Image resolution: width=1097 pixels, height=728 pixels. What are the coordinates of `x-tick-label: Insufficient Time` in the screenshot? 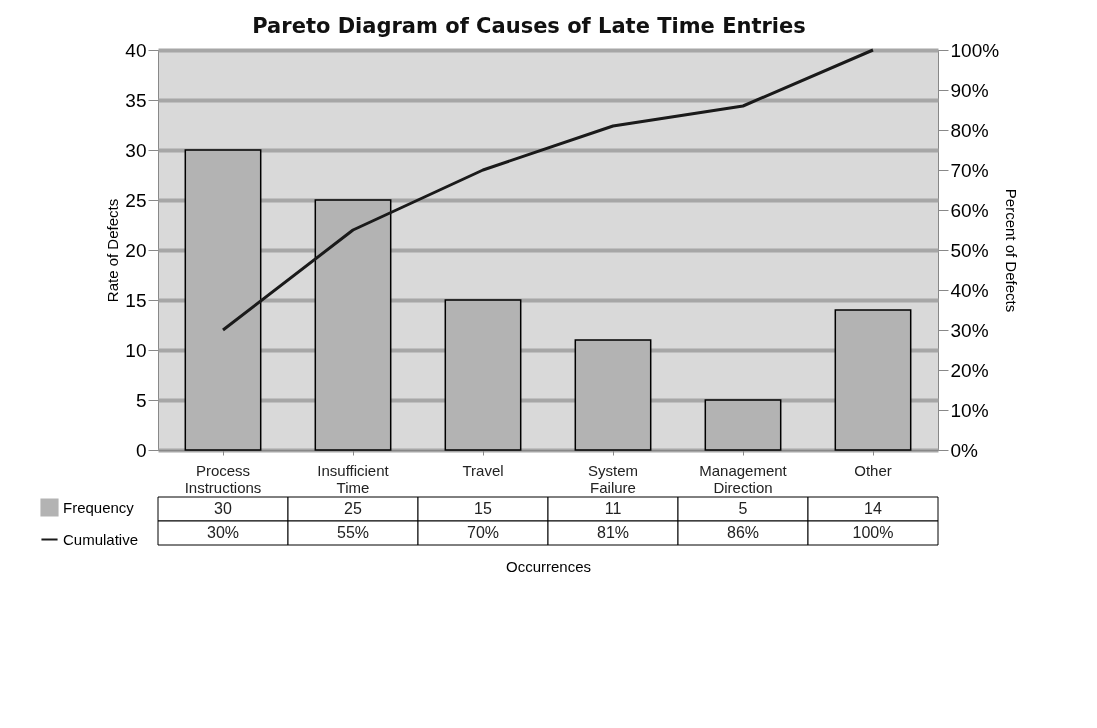 It's located at (353, 478).